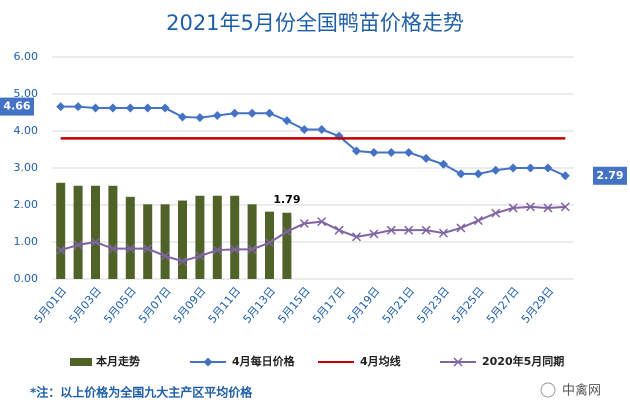 This screenshot has width=630, height=417. Describe the element at coordinates (294, 305) in the screenshot. I see `x-tick-label: 5月15日` at that location.